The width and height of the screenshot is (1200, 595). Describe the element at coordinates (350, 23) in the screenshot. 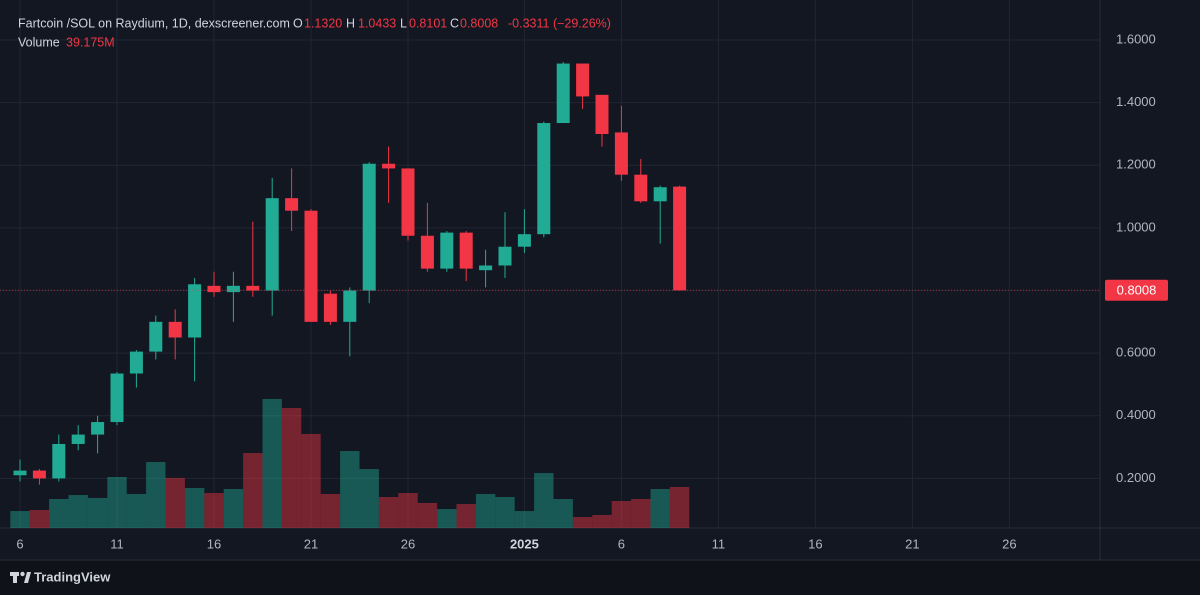

I see `ohlc-key: H` at that location.